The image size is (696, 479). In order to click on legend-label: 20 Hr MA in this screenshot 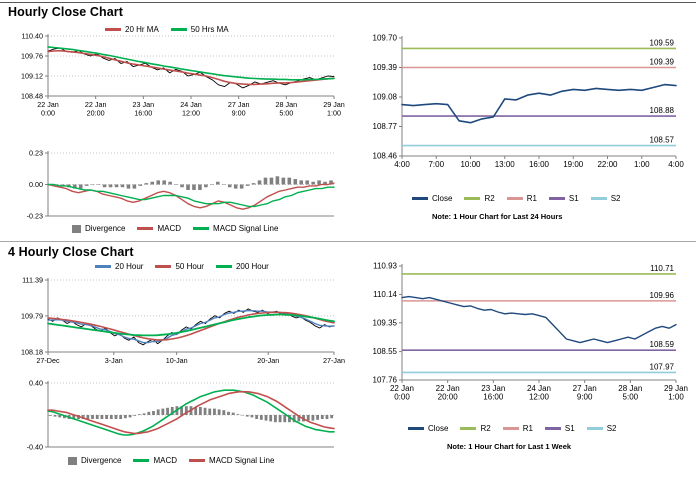, I will do `click(142, 29)`.